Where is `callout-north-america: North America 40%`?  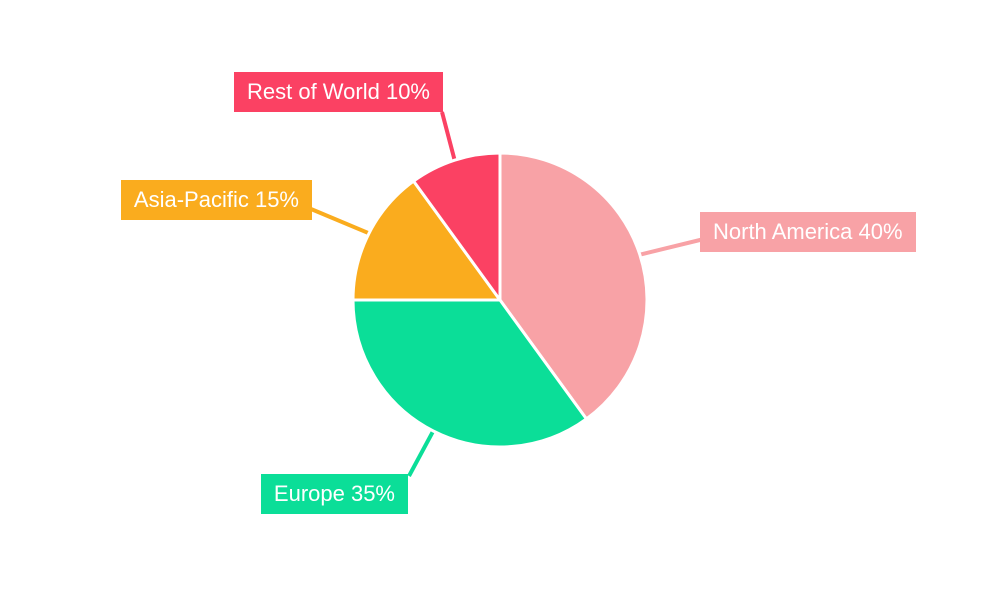 callout-north-america: North America 40% is located at coordinates (808, 232).